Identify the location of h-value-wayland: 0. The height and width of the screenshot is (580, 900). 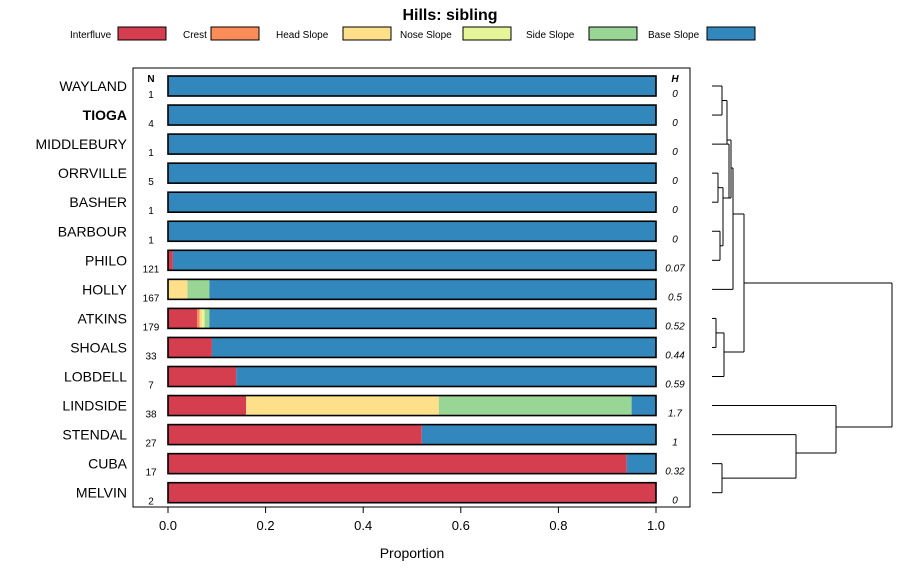
(675, 94).